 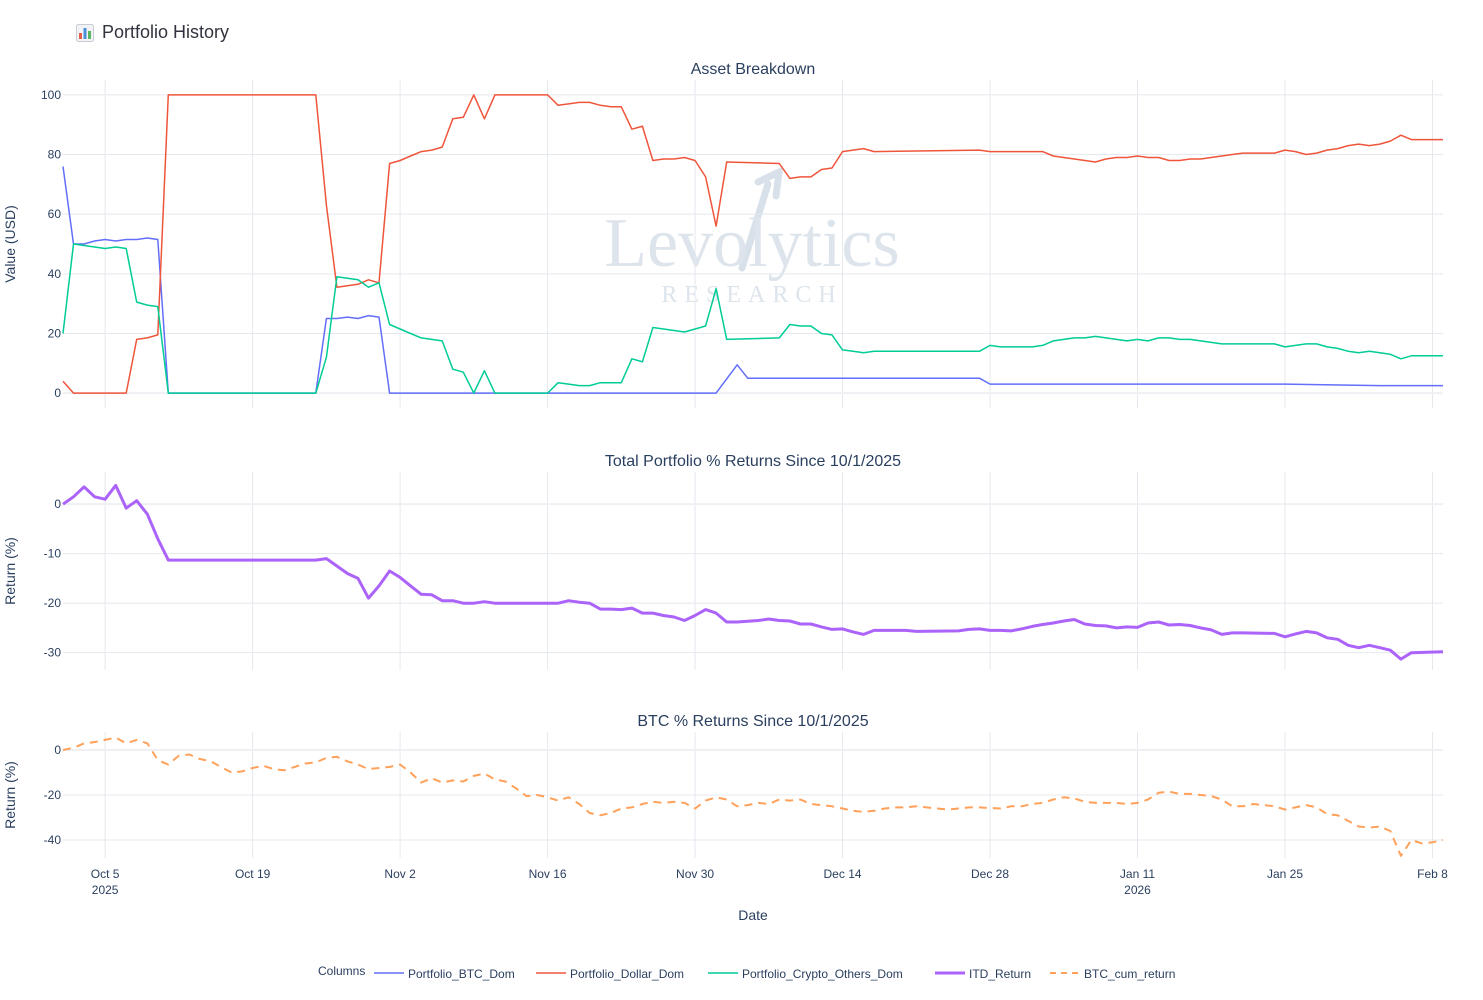 What do you see at coordinates (55, 274) in the screenshot?
I see `y-tick-label: 40` at bounding box center [55, 274].